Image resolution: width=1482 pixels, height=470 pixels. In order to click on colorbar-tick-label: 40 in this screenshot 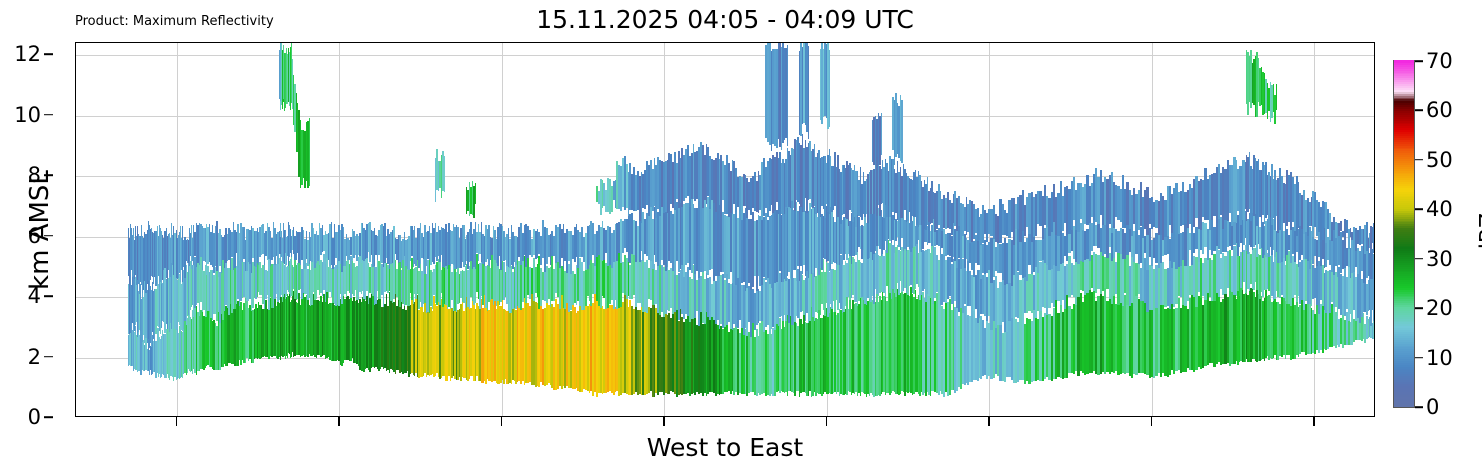, I will do `click(1439, 209)`.